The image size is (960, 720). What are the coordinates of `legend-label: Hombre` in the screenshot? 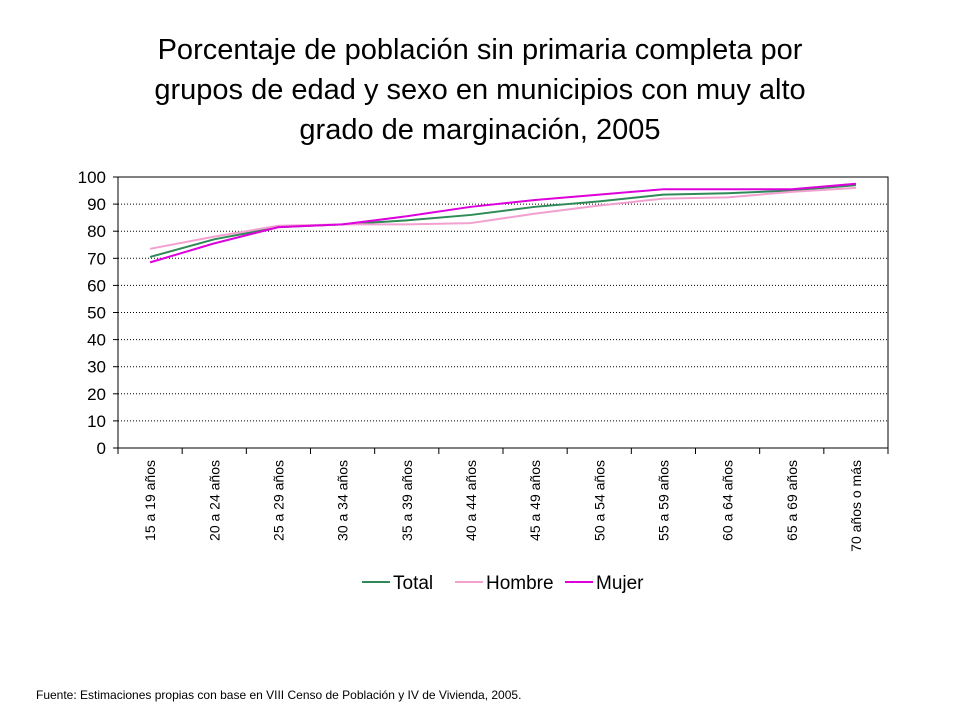 It's located at (520, 583).